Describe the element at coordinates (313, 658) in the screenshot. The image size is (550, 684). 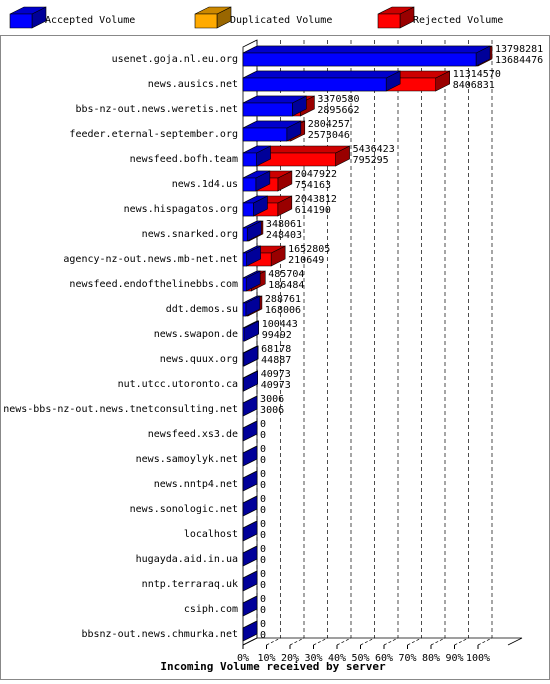
I see `x-tick-label: 30%` at that location.